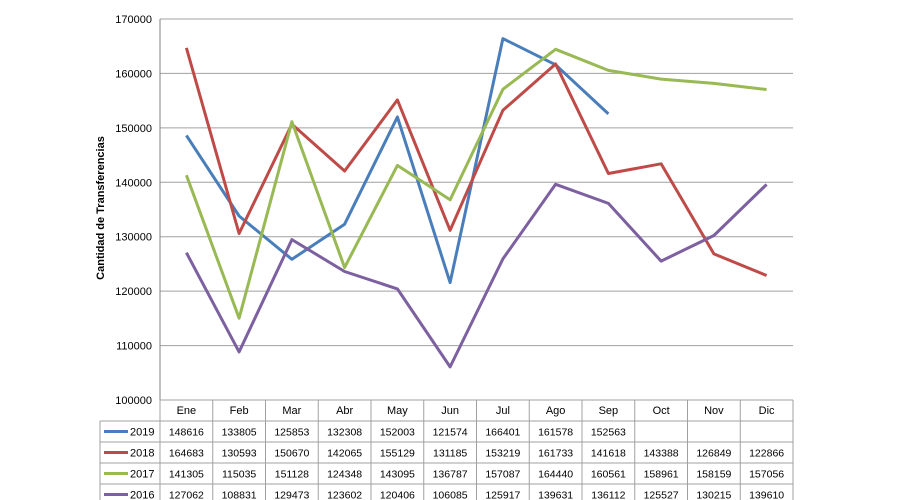 This screenshot has height=500, width=900. I want to click on table-cell: 153219, so click(502, 454).